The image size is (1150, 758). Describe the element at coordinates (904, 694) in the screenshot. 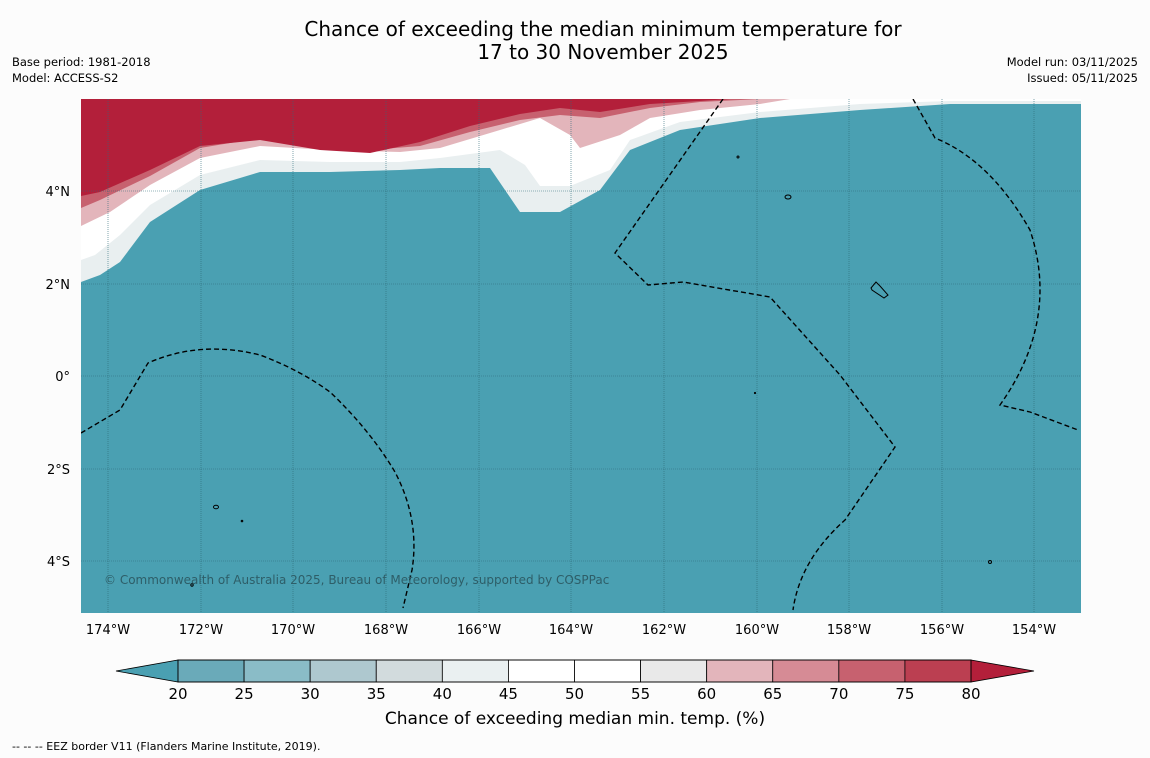

I see `colorbar-tick-label: 75` at that location.